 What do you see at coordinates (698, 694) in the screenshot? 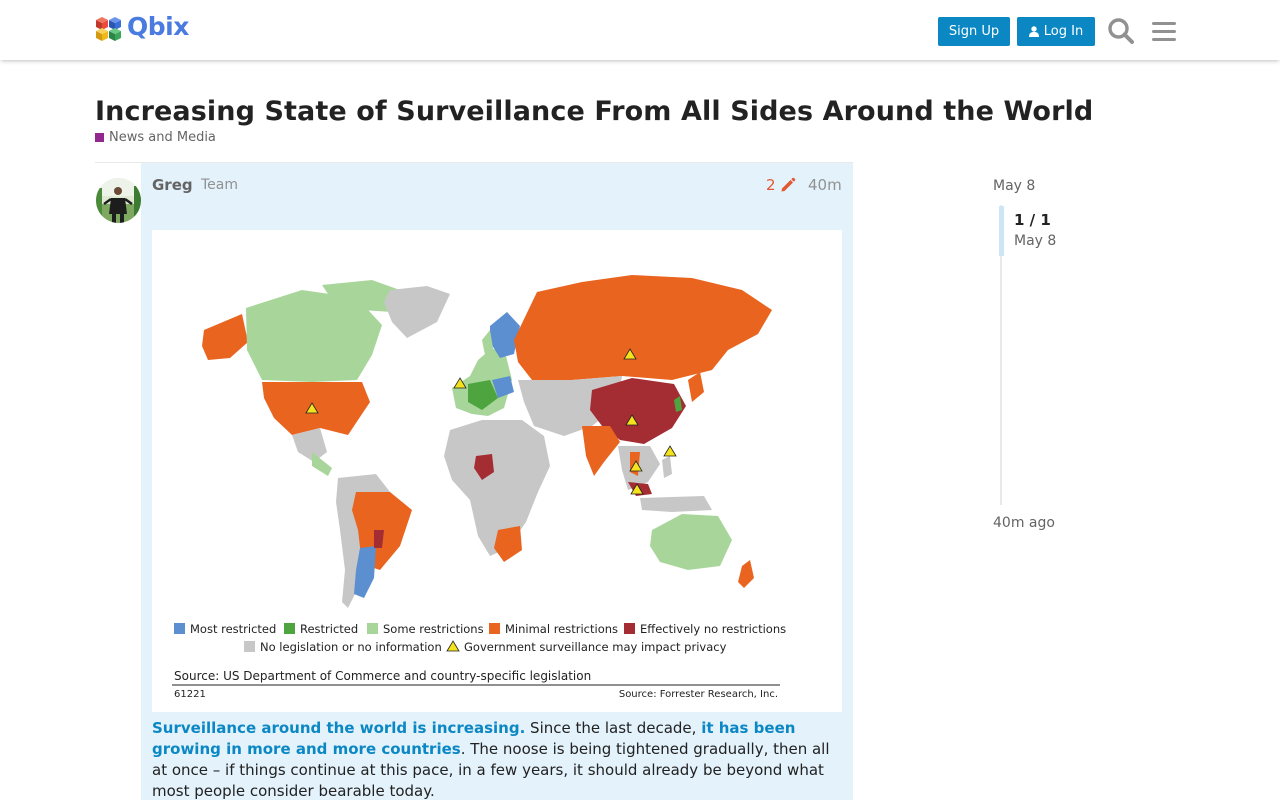
I see `map-source-right: Source: Forrester Research, Inc.` at bounding box center [698, 694].